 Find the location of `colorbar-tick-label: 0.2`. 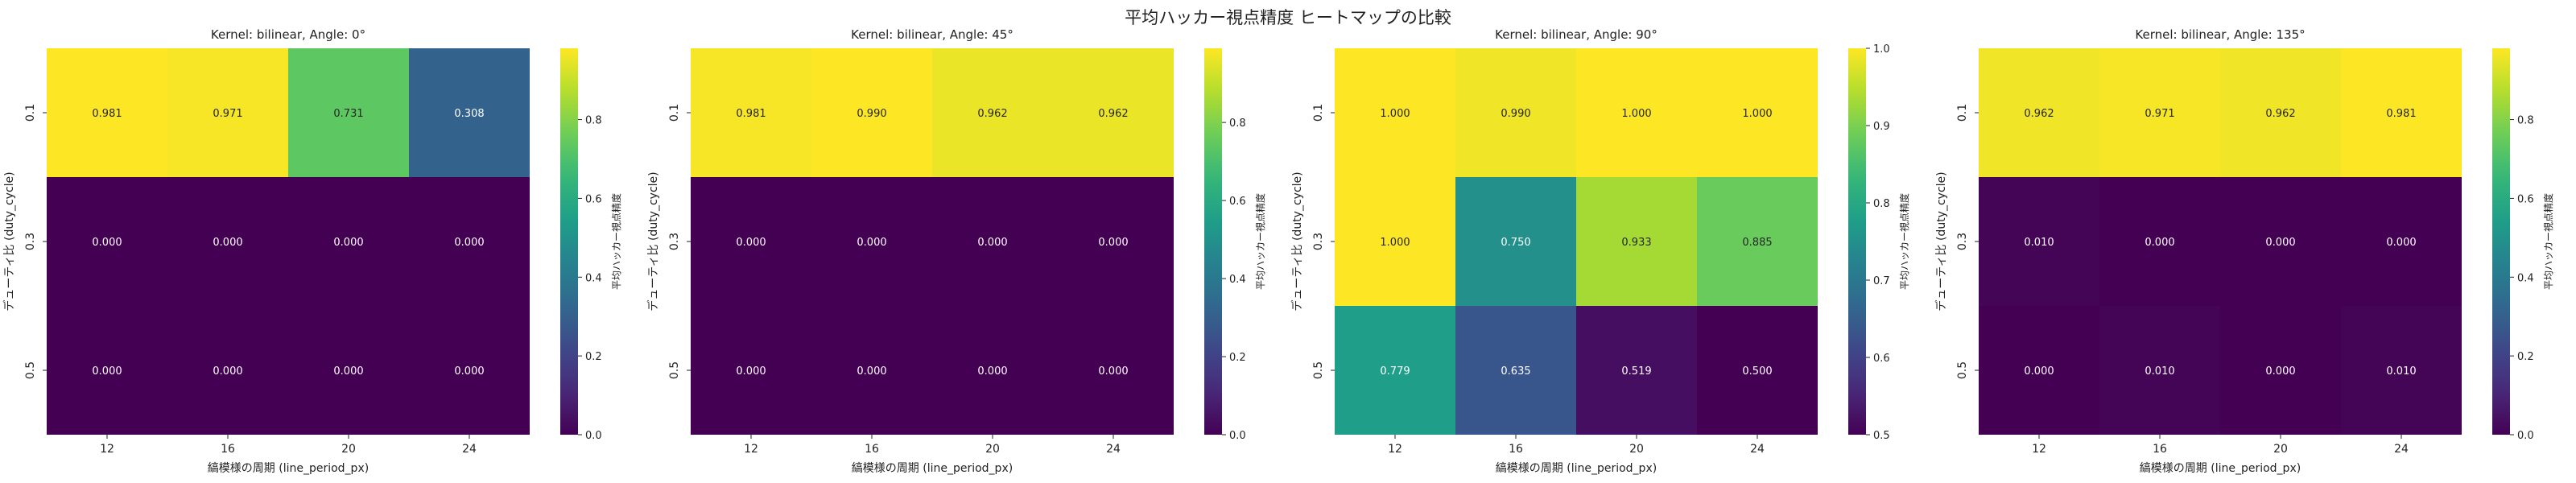

colorbar-tick-label: 0.2 is located at coordinates (2525, 357).